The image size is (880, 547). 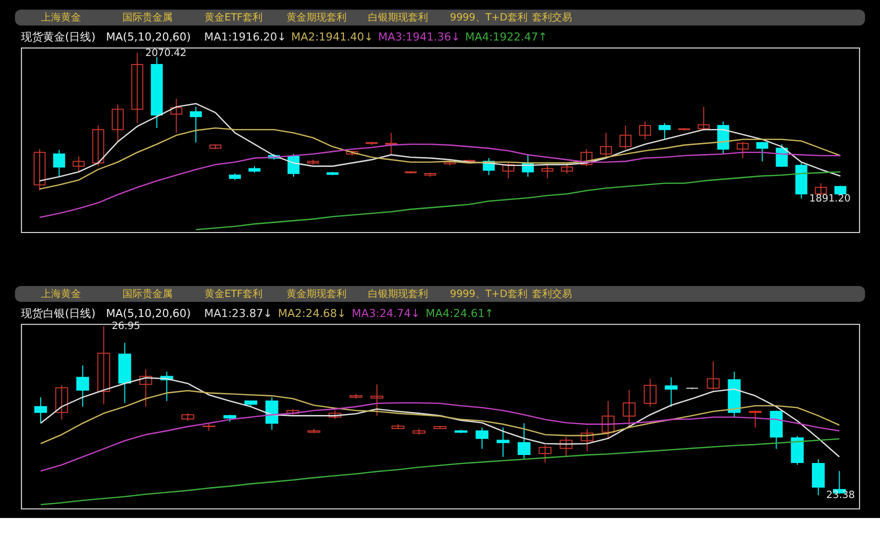 I want to click on text: MA4:24.61↑, so click(x=460, y=313).